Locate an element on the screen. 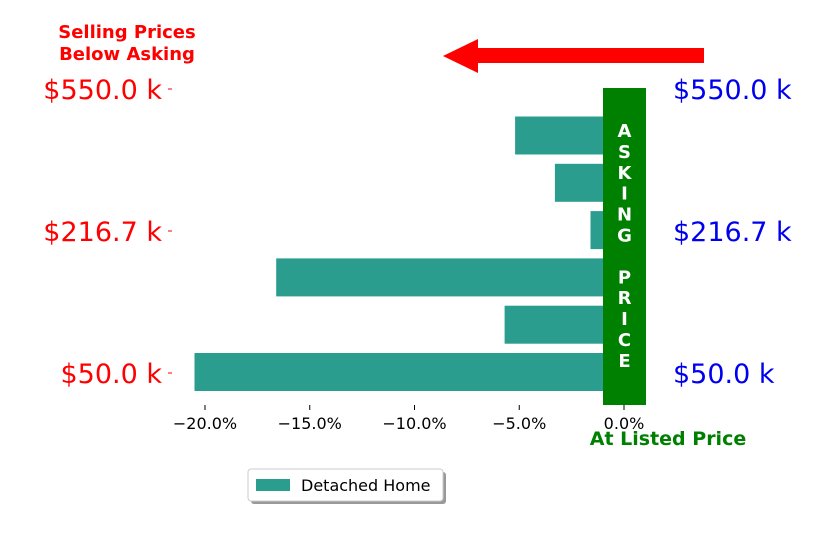 The image size is (834, 541). x-tick-label-1: −20.0% is located at coordinates (205, 423).